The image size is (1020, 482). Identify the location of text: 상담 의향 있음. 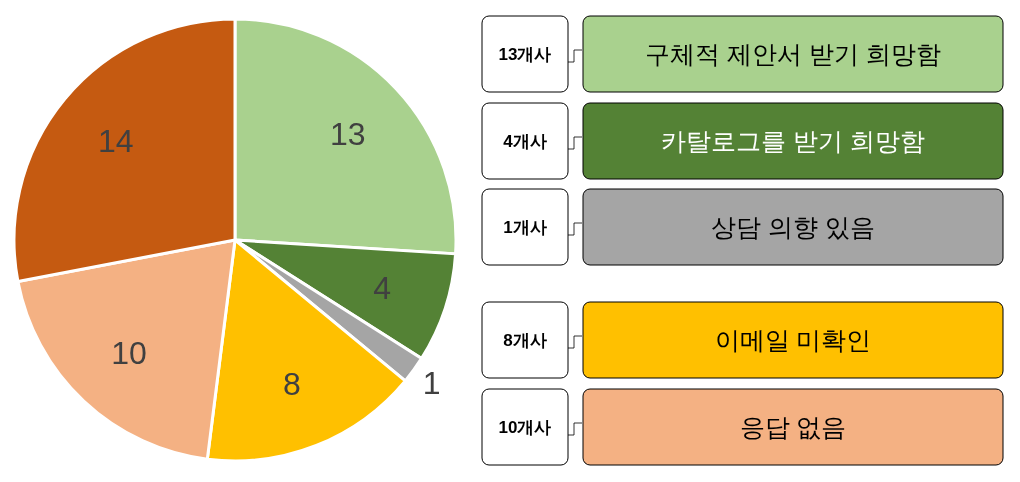
(793, 227).